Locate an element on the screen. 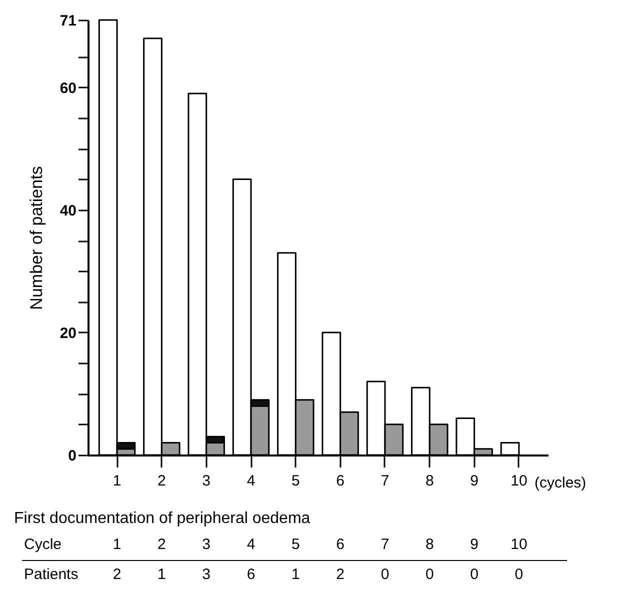 The width and height of the screenshot is (621, 590). y-tick-label: 71 is located at coordinates (68, 21).